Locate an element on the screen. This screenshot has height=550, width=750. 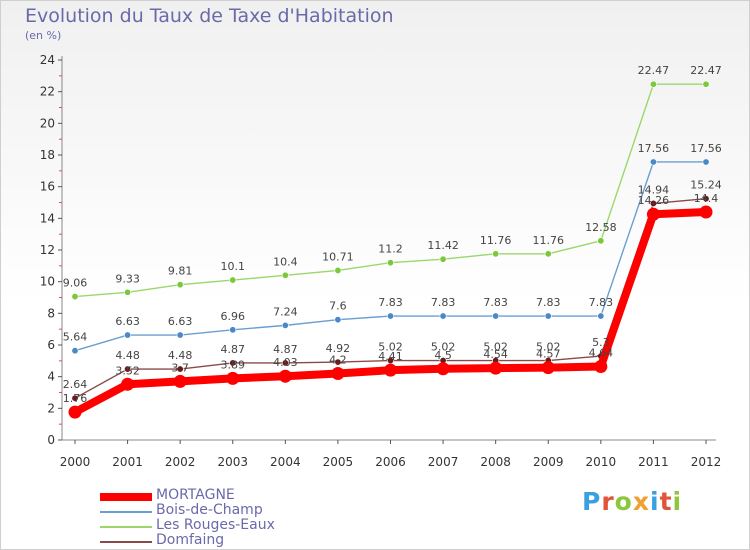
y-tick-label: 16 is located at coordinates (47, 187).